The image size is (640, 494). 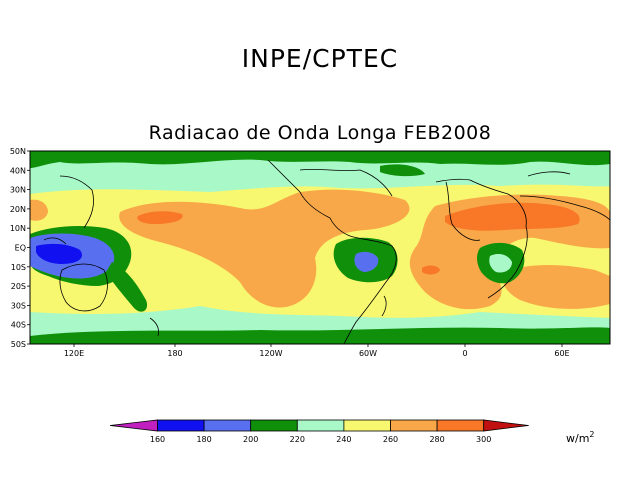 What do you see at coordinates (18, 344) in the screenshot?
I see `lat-tick-label: 50S` at bounding box center [18, 344].